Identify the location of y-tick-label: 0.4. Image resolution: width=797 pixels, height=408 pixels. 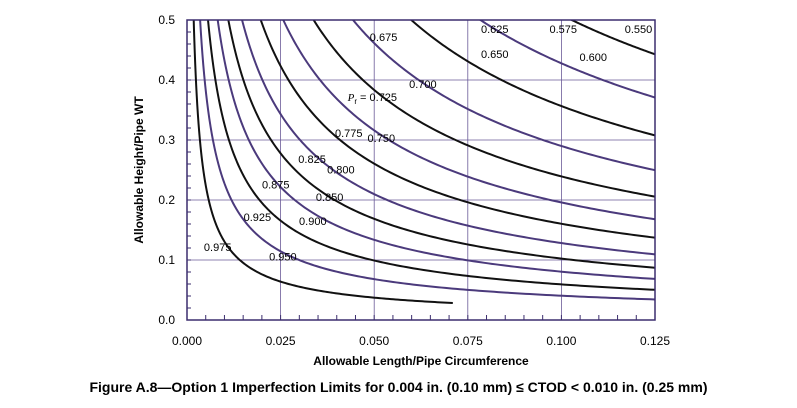
(166, 80).